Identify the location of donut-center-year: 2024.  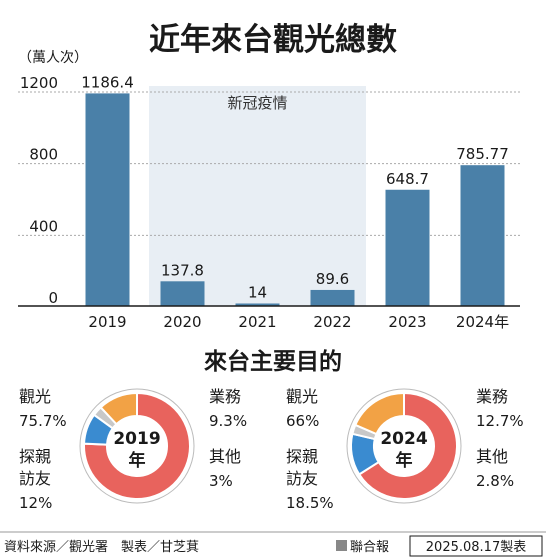
(403, 439).